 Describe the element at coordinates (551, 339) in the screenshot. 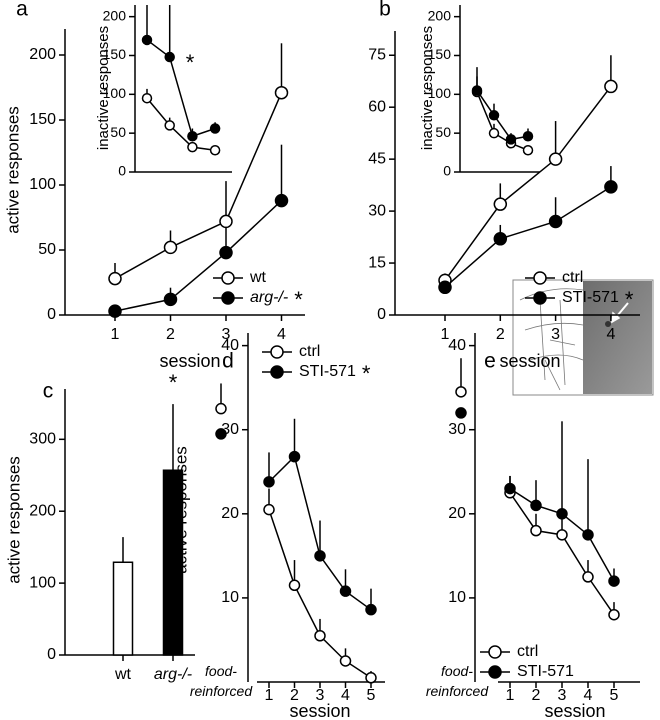

I see `atlas-lines` at that location.